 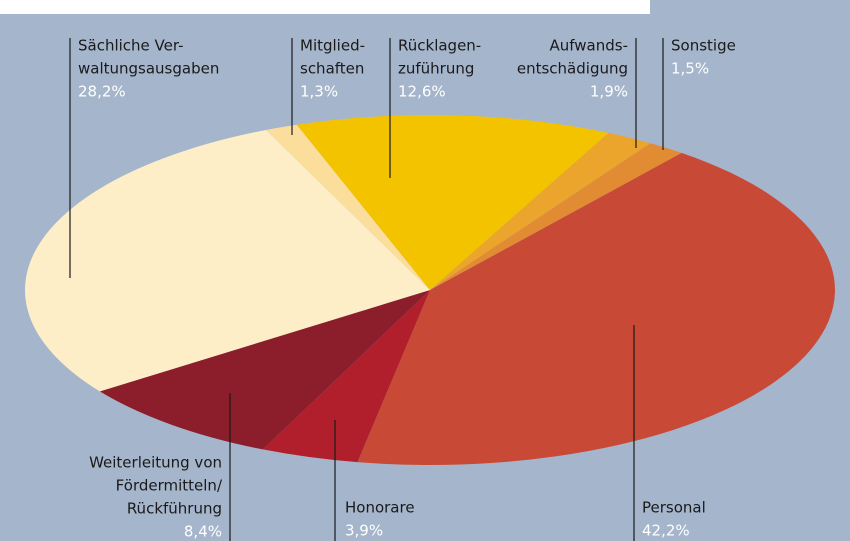 I want to click on slice-label: waltungsausgaben, so click(x=148, y=69).